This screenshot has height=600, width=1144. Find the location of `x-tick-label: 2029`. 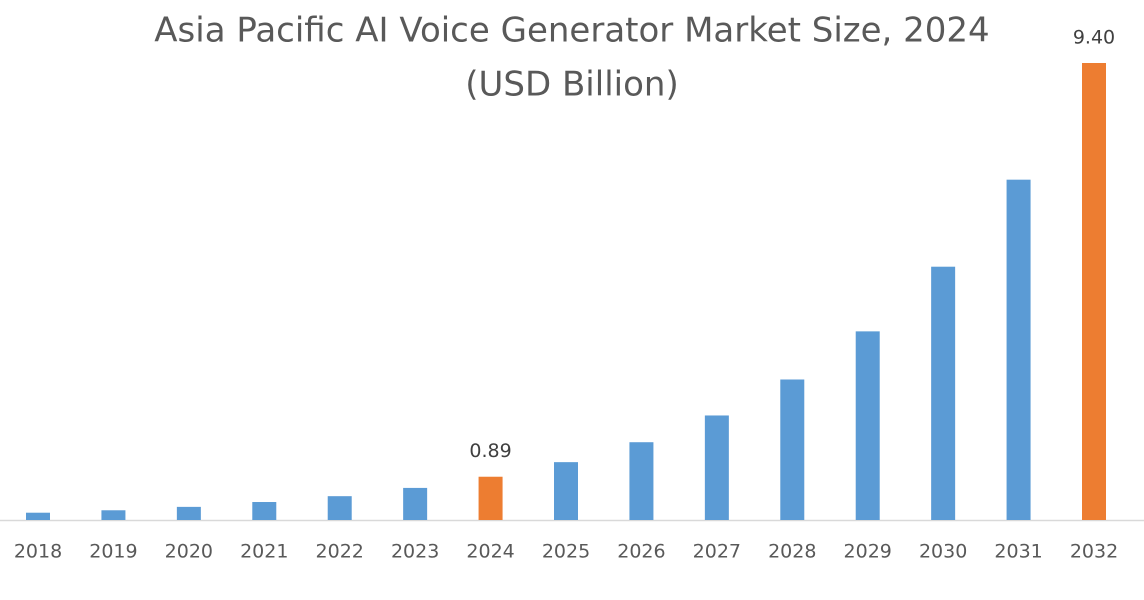

x-tick-label: 2029 is located at coordinates (868, 552).